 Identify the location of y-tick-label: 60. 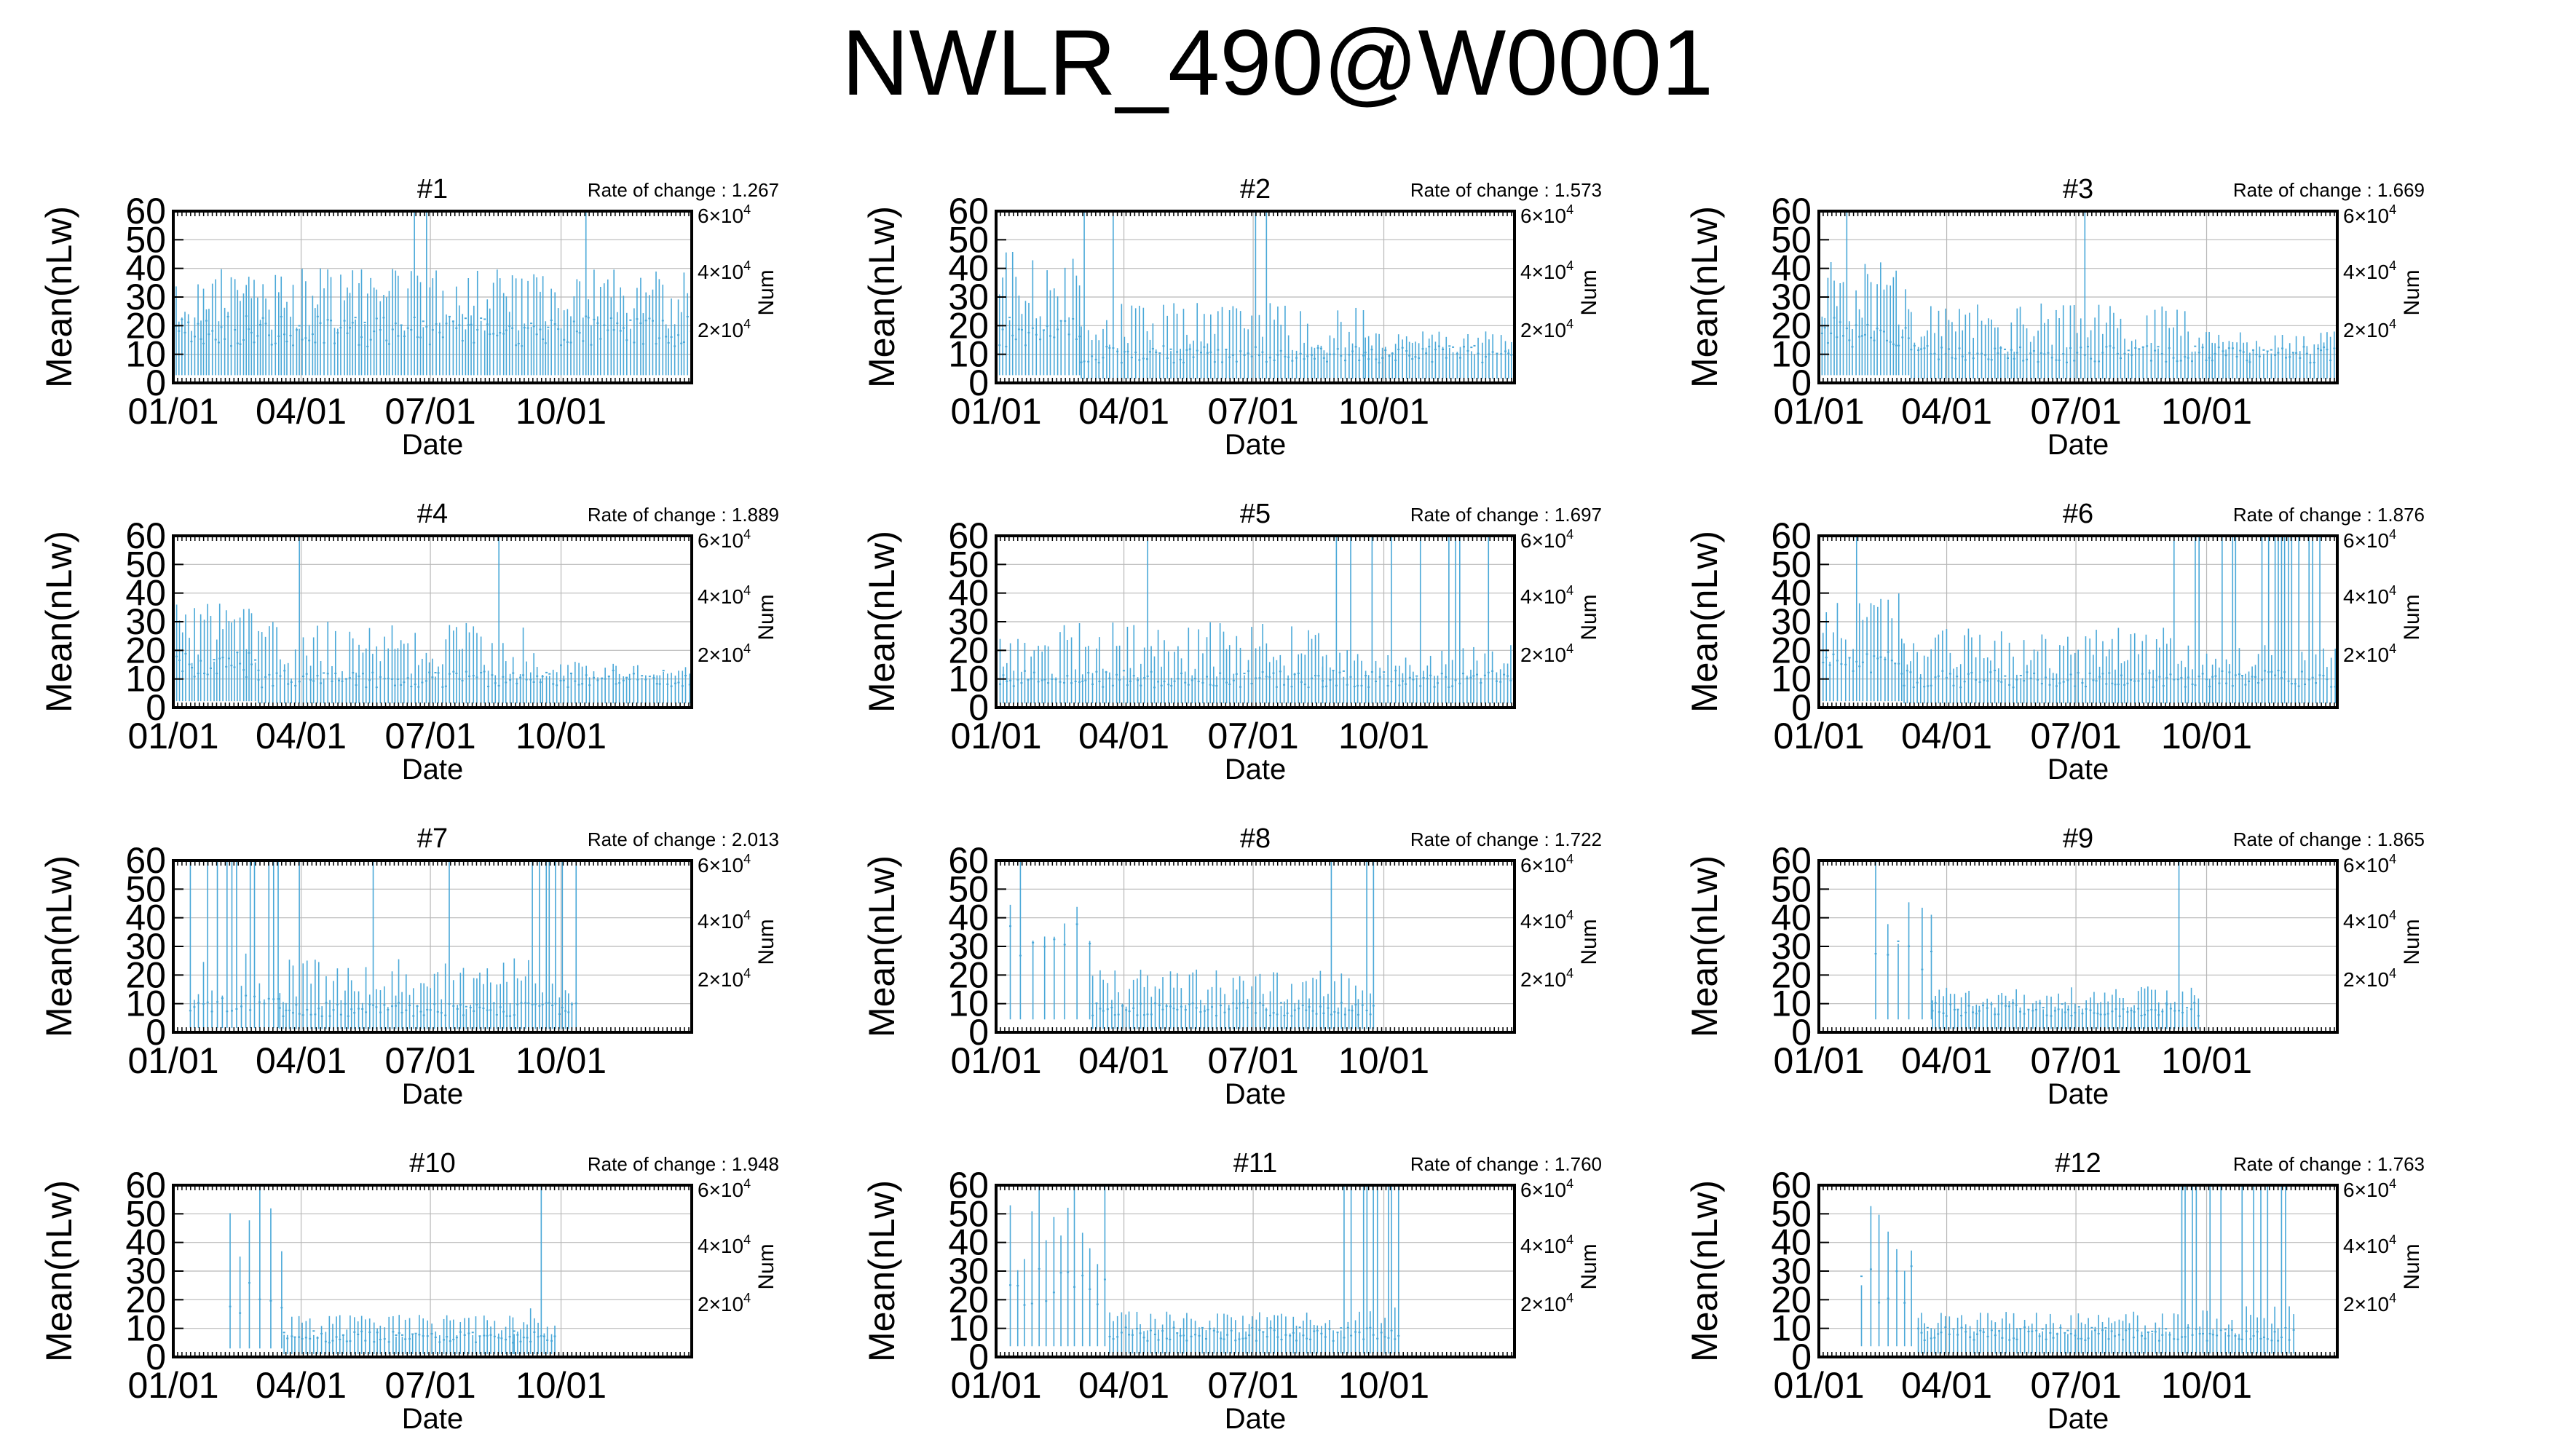
(968, 211).